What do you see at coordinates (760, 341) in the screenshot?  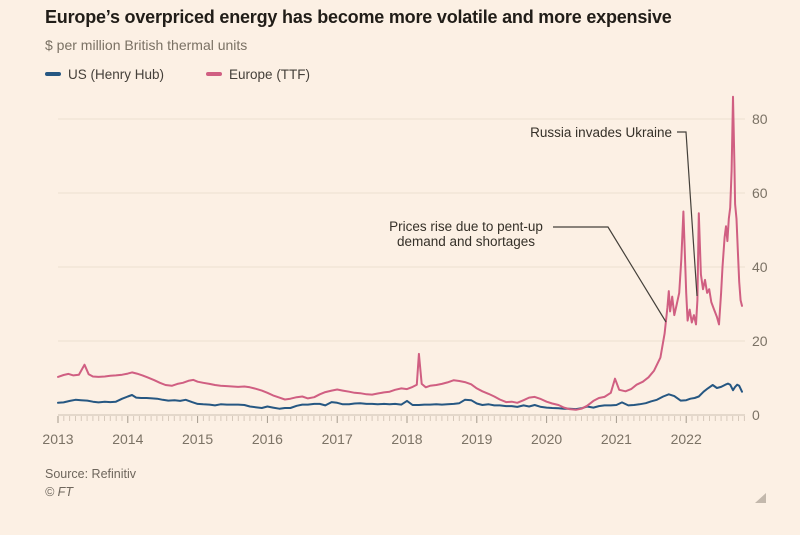 I see `y-axis-label-20: 20` at bounding box center [760, 341].